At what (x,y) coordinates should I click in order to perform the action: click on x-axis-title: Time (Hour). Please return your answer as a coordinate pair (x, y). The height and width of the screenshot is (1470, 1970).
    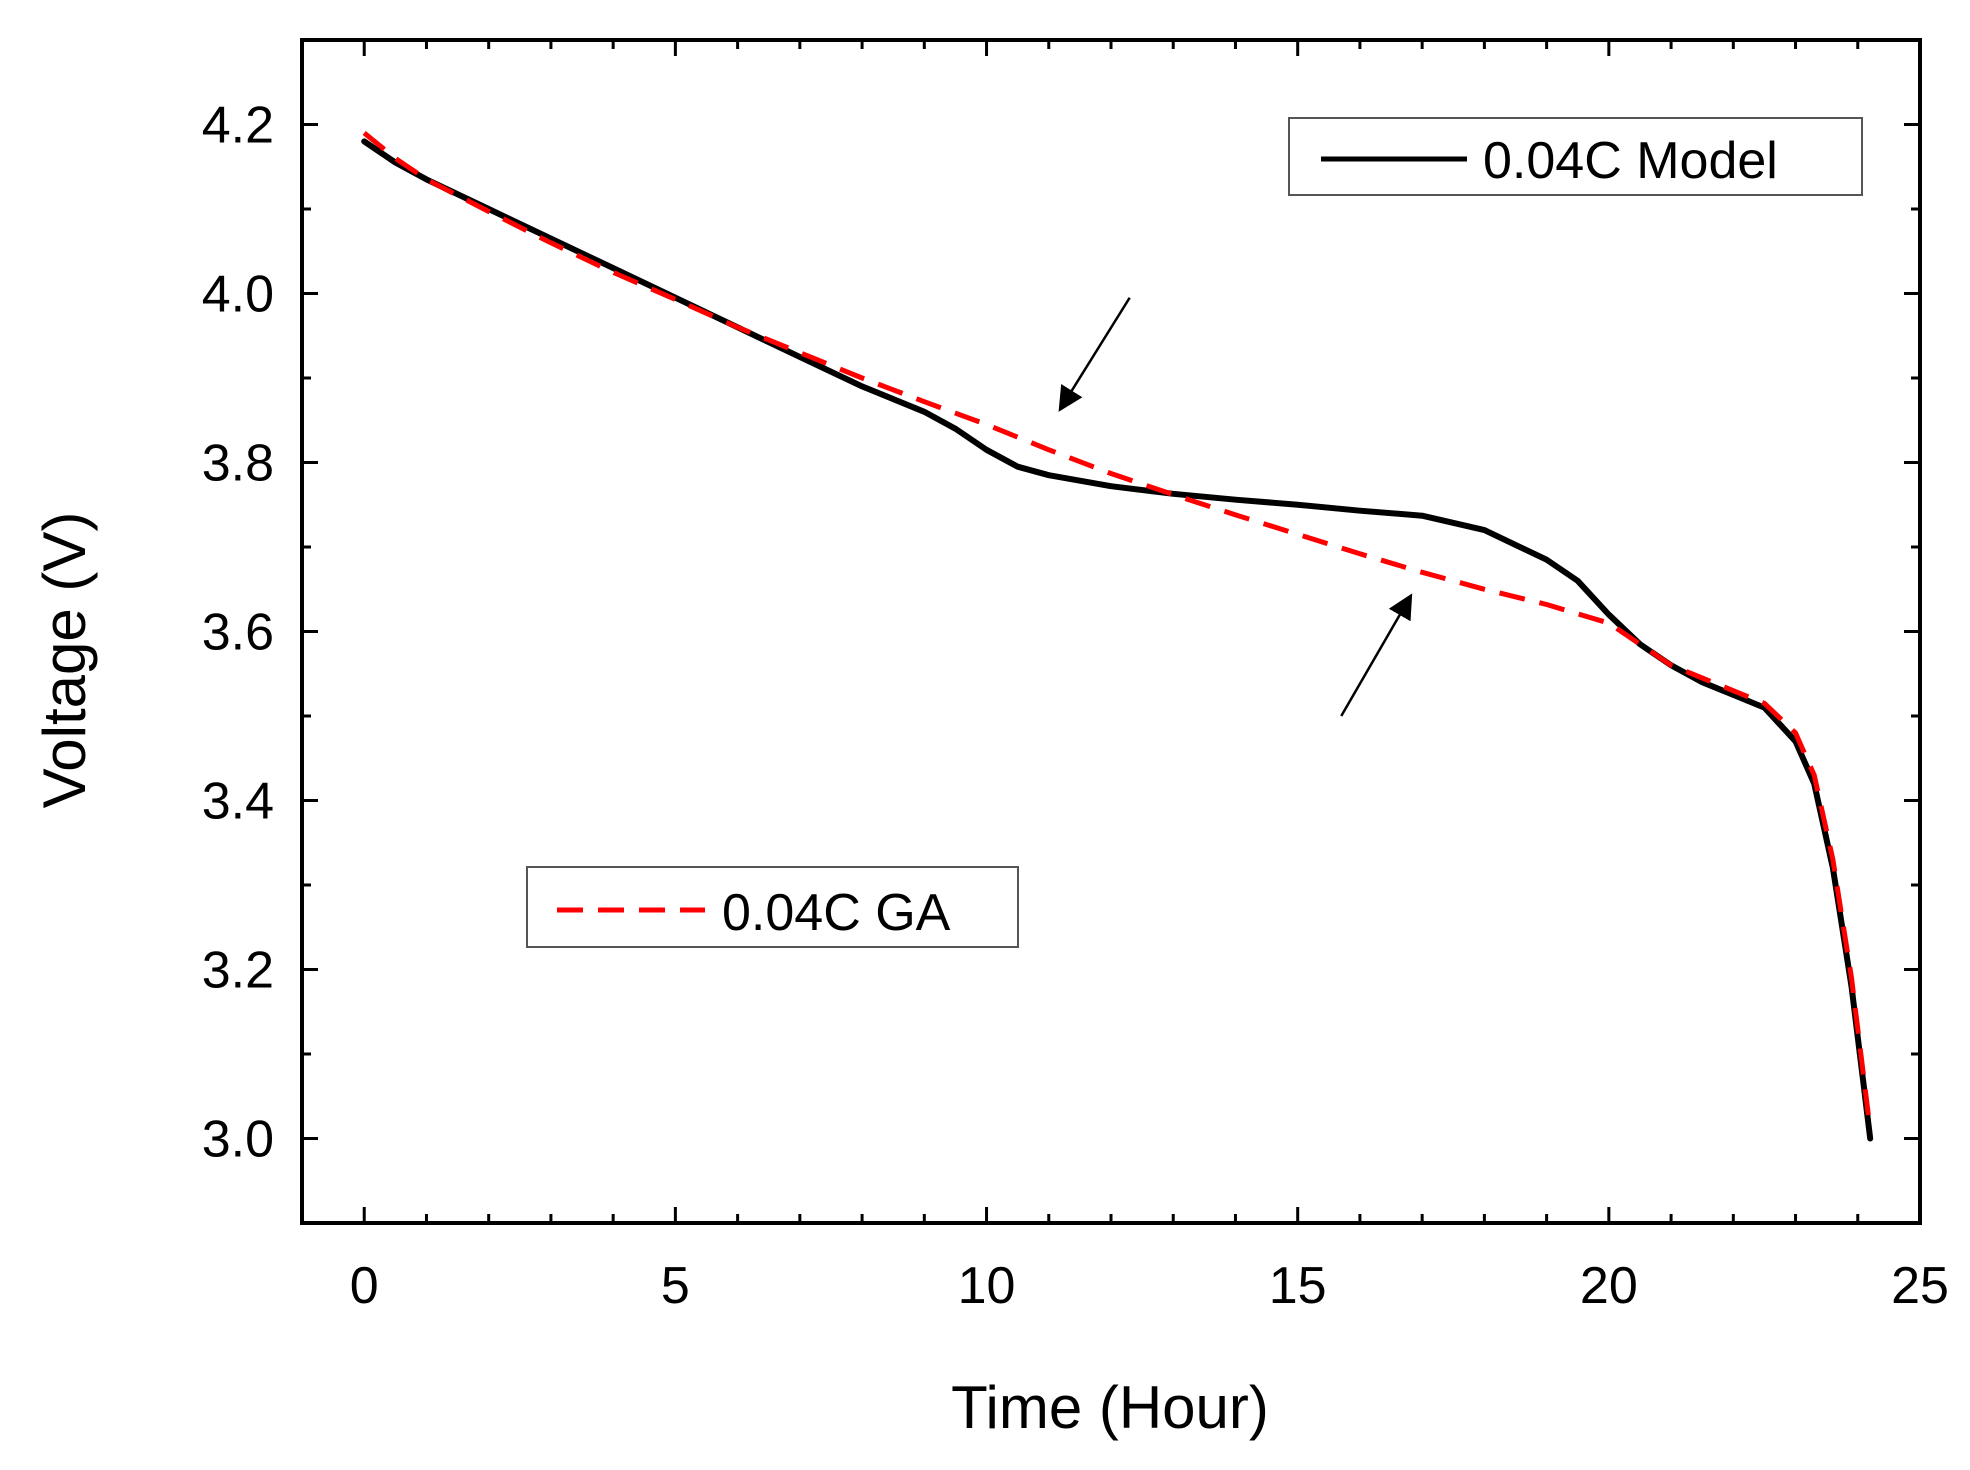
    Looking at the image, I should click on (1110, 1407).